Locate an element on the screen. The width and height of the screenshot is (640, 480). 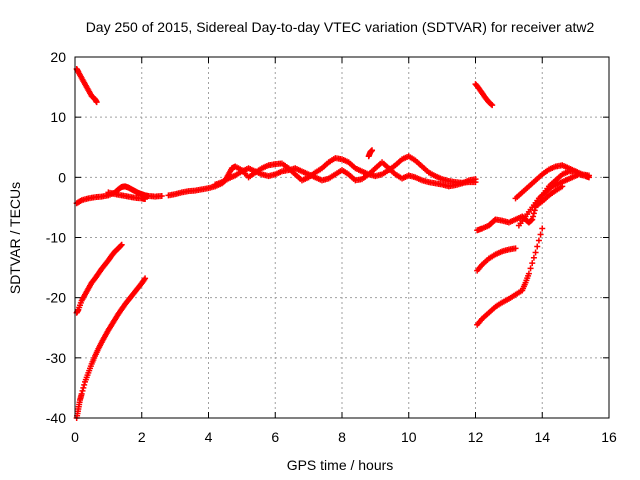
y-axis-label: SDTVAR / TECUs is located at coordinates (15, 238).